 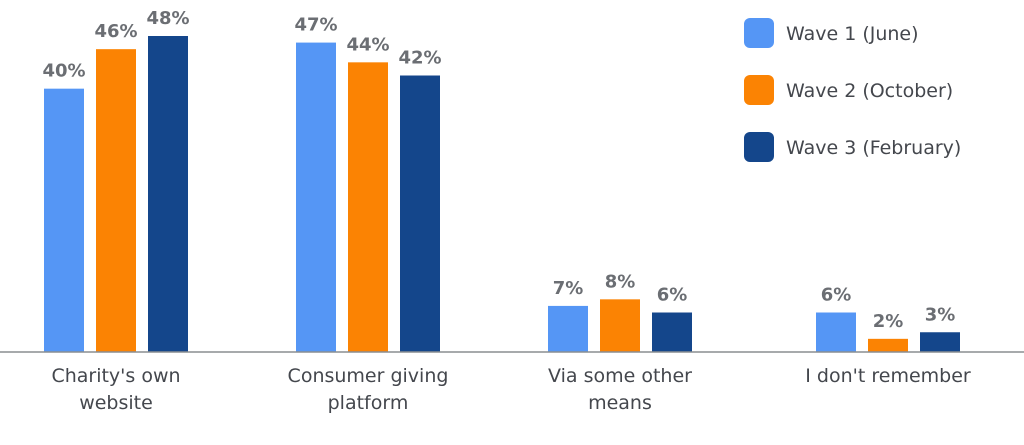 What do you see at coordinates (873, 148) in the screenshot?
I see `legend-label-3: Wave 3 (February)` at bounding box center [873, 148].